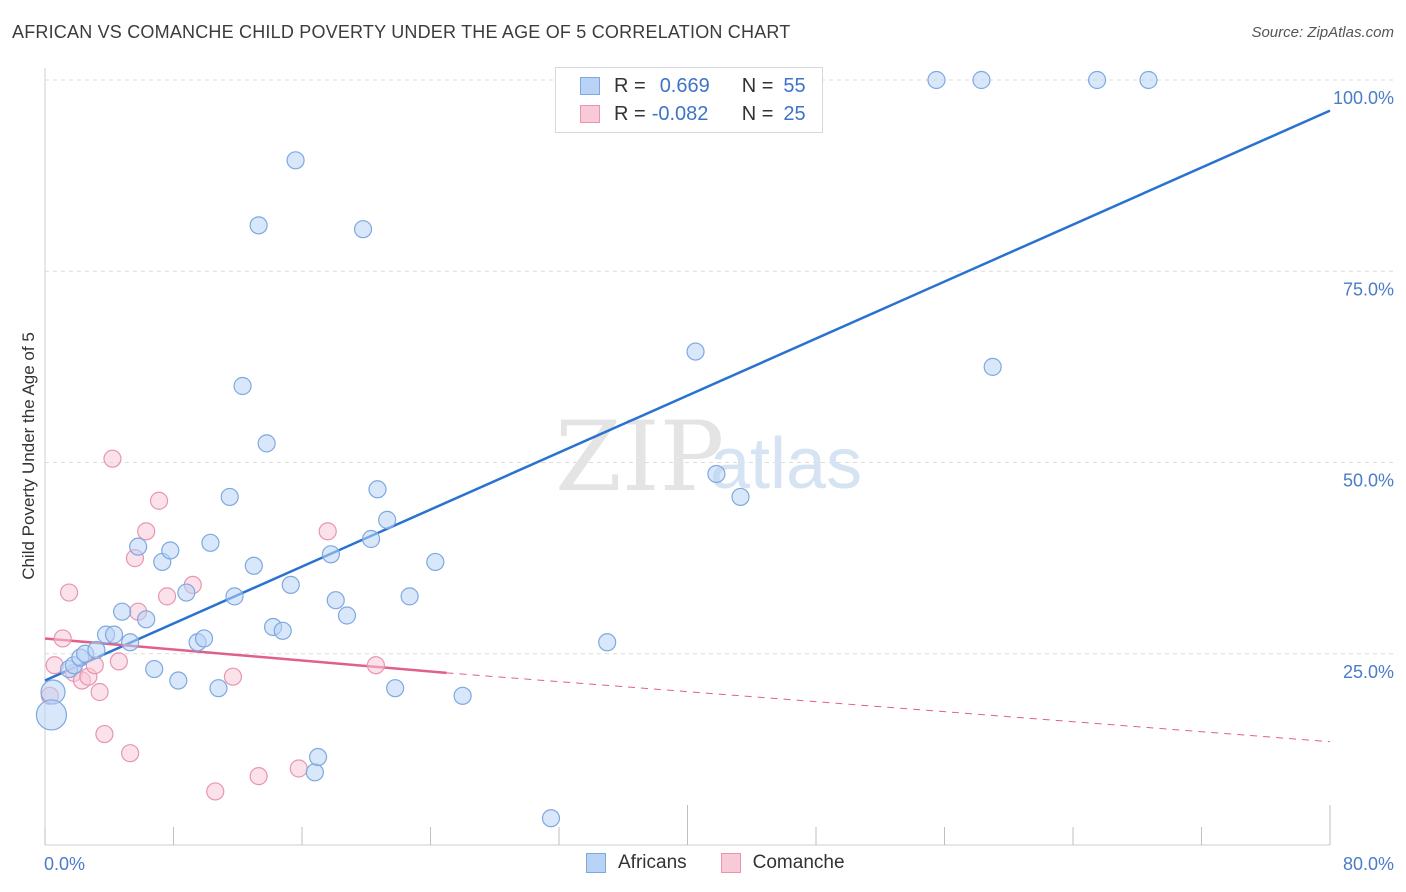 Image resolution: width=1406 pixels, height=892 pixels. I want to click on source-label: Source: ZipAtlas.com, so click(1322, 32).